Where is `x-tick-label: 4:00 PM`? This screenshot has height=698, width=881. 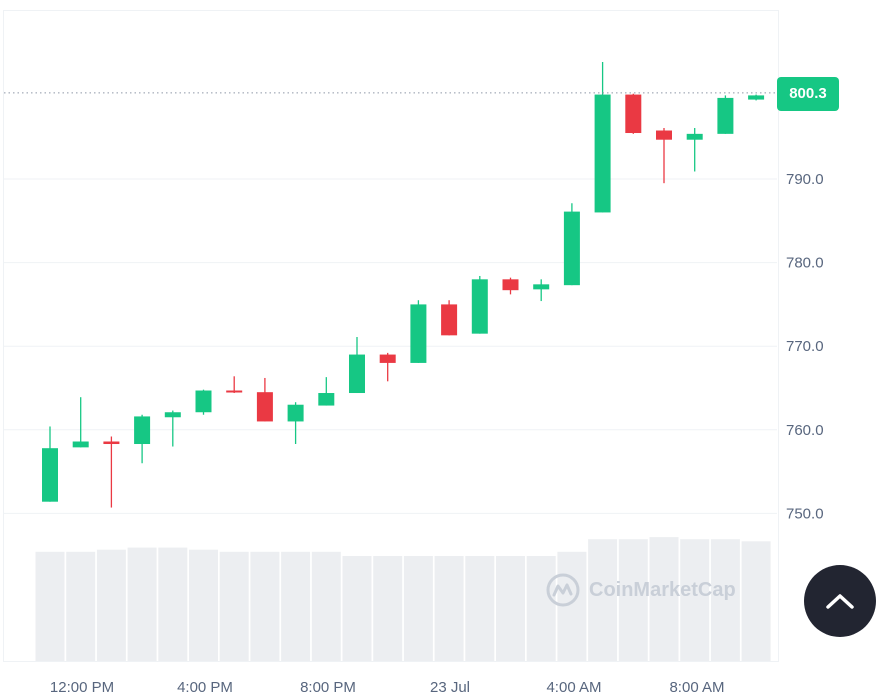 x-tick-label: 4:00 PM is located at coordinates (205, 687).